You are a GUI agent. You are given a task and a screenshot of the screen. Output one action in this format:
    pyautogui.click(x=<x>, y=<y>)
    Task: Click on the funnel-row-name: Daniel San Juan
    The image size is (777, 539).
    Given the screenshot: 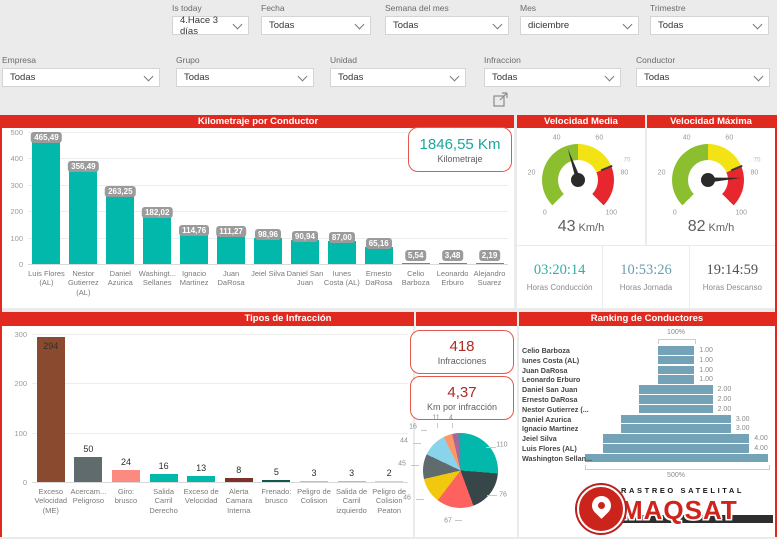 What is the action you would take?
    pyautogui.click(x=550, y=390)
    